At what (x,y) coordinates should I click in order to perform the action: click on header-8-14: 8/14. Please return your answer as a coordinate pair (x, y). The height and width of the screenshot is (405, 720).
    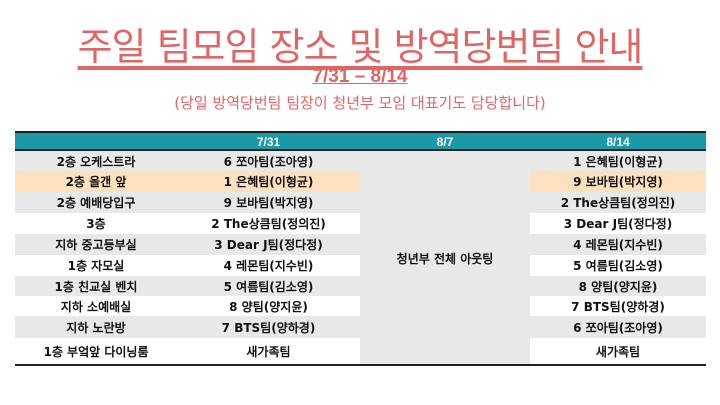
    Looking at the image, I should click on (618, 142).